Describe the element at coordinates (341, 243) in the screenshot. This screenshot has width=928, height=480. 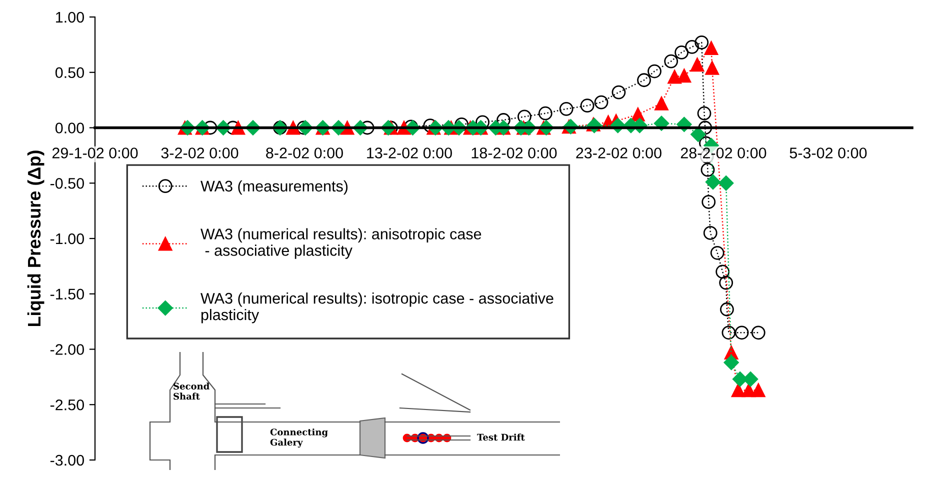
I see `legend-label: WA3 (numerical results): anisotropic case - associative plasticity` at that location.